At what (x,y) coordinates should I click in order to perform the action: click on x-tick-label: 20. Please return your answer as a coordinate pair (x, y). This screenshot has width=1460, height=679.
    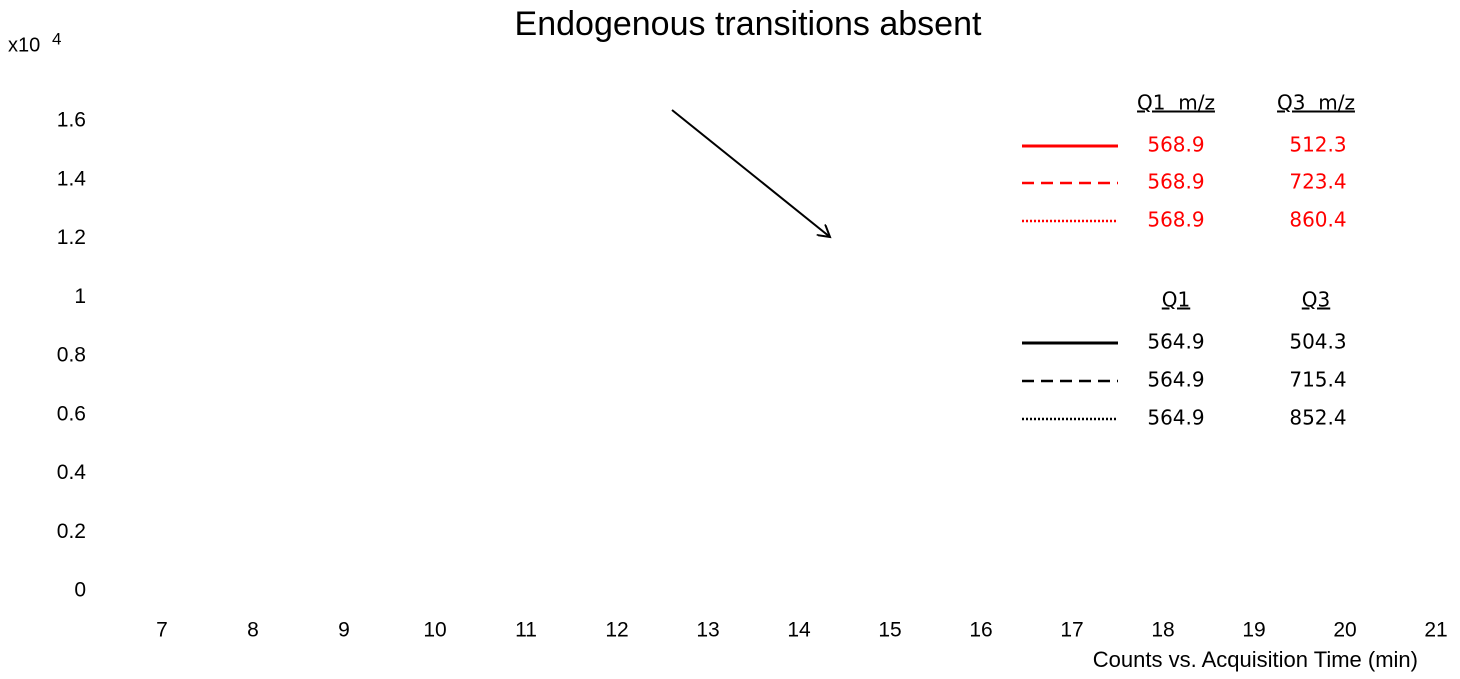
    Looking at the image, I should click on (1344, 630).